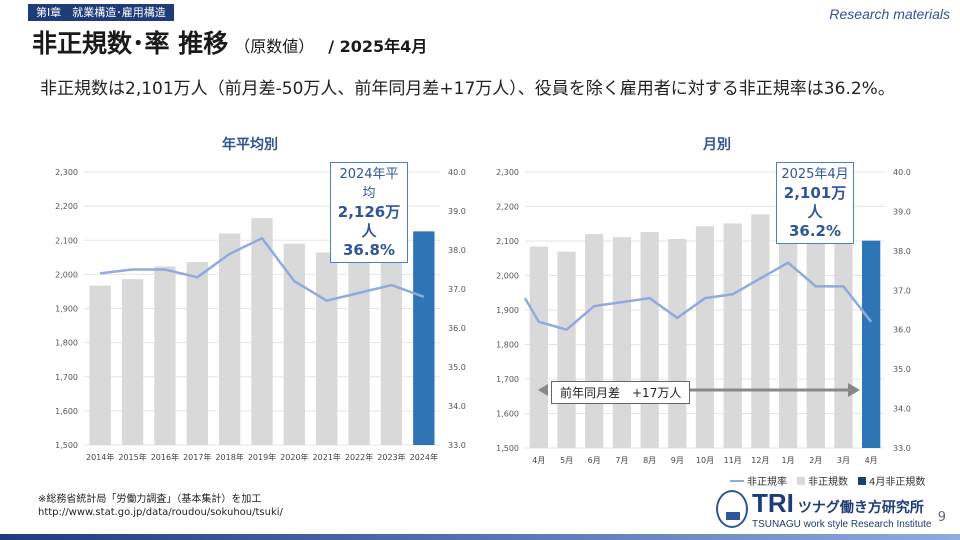  I want to click on legend-rate: 非正規率, so click(758, 480).